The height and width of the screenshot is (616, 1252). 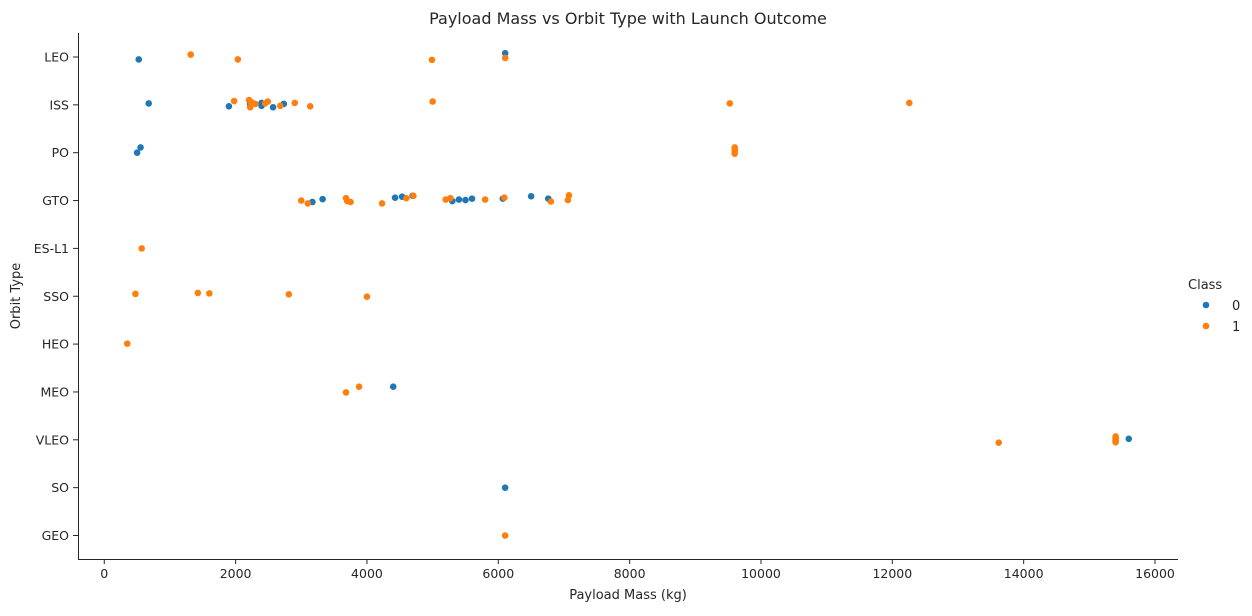 I want to click on x-tick-label: 4000, so click(x=367, y=573).